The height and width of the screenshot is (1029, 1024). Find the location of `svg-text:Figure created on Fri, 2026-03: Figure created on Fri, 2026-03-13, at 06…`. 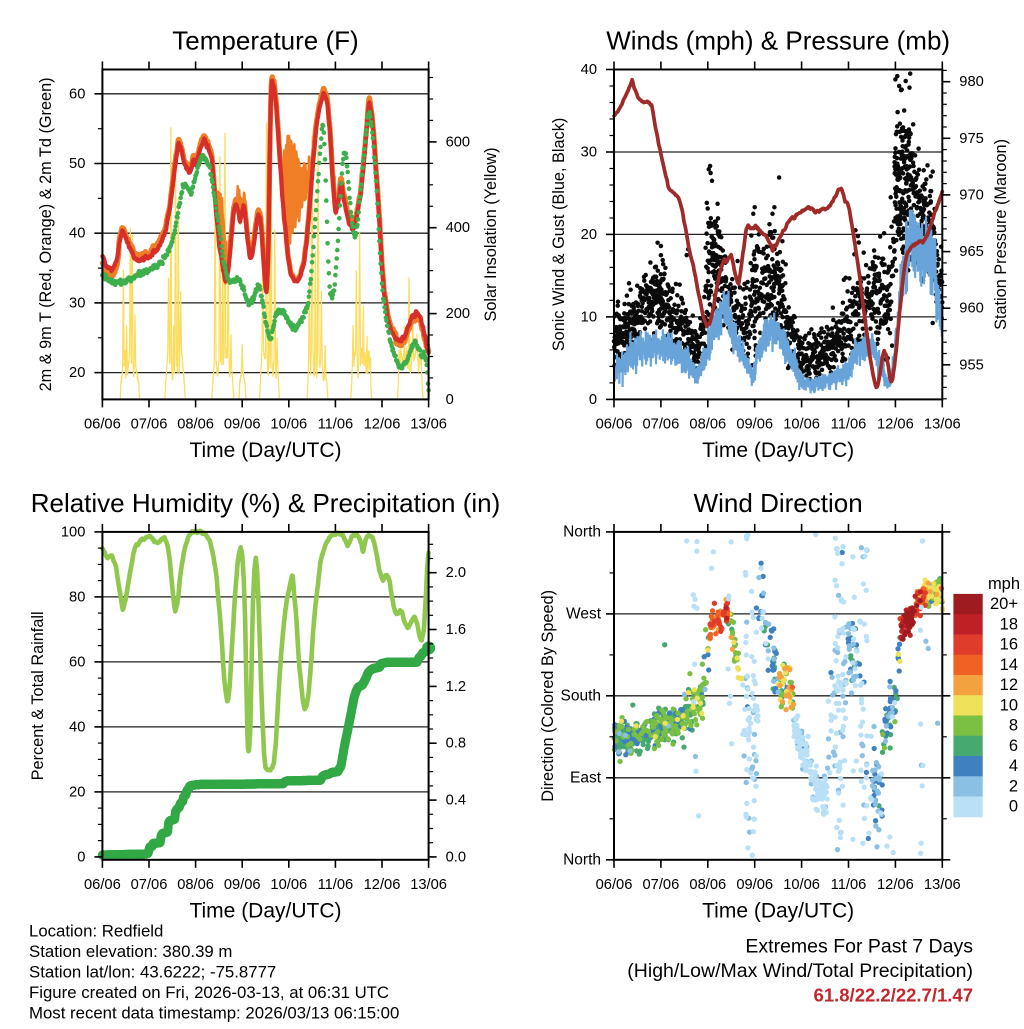

svg-text:Figure created on Fri, 2026-03: Figure created on Fri, 2026-03-13, at 06… is located at coordinates (209, 992).